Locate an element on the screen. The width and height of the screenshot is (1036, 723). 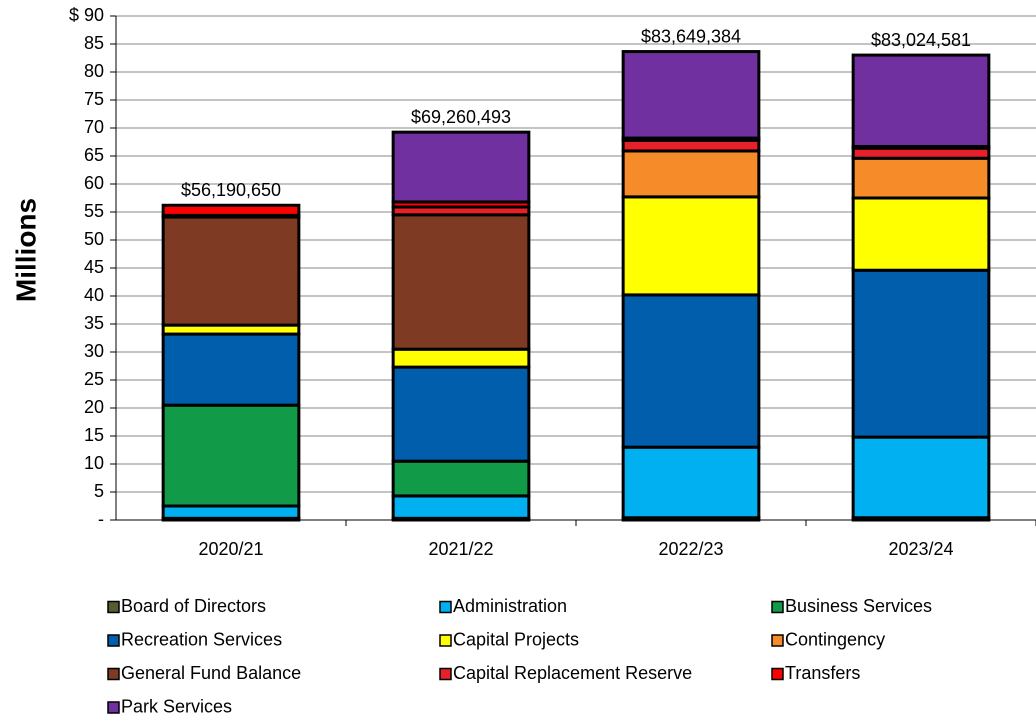
y-tick-label: $ 90 is located at coordinates (86, 15).